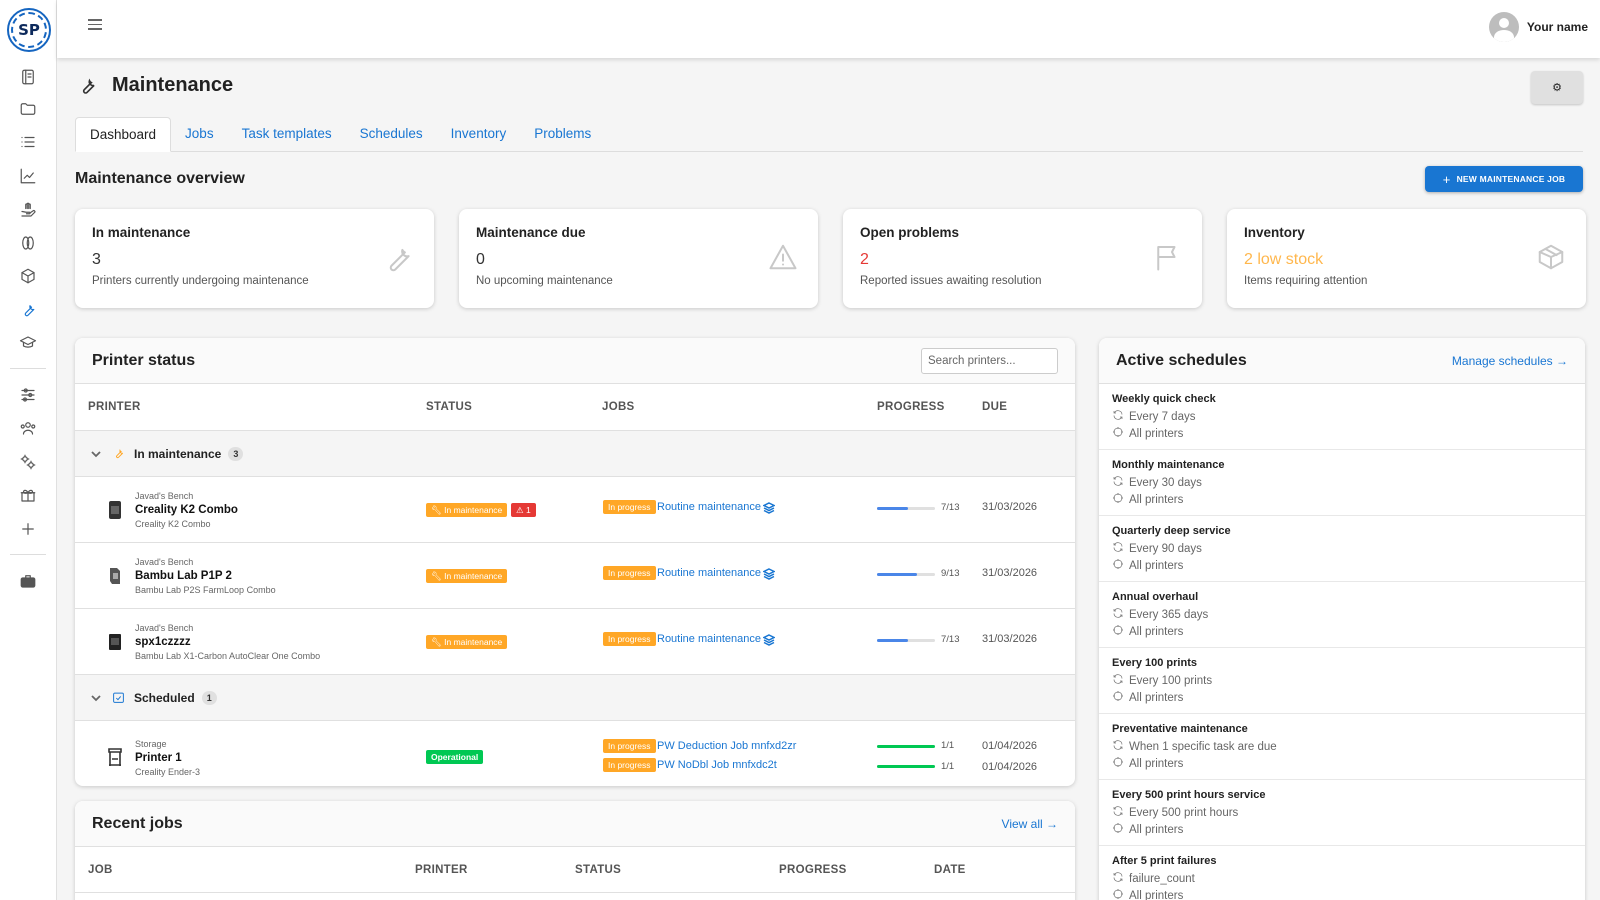  Describe the element at coordinates (28, 343) in the screenshot. I see `graduation-cap-icon` at that location.